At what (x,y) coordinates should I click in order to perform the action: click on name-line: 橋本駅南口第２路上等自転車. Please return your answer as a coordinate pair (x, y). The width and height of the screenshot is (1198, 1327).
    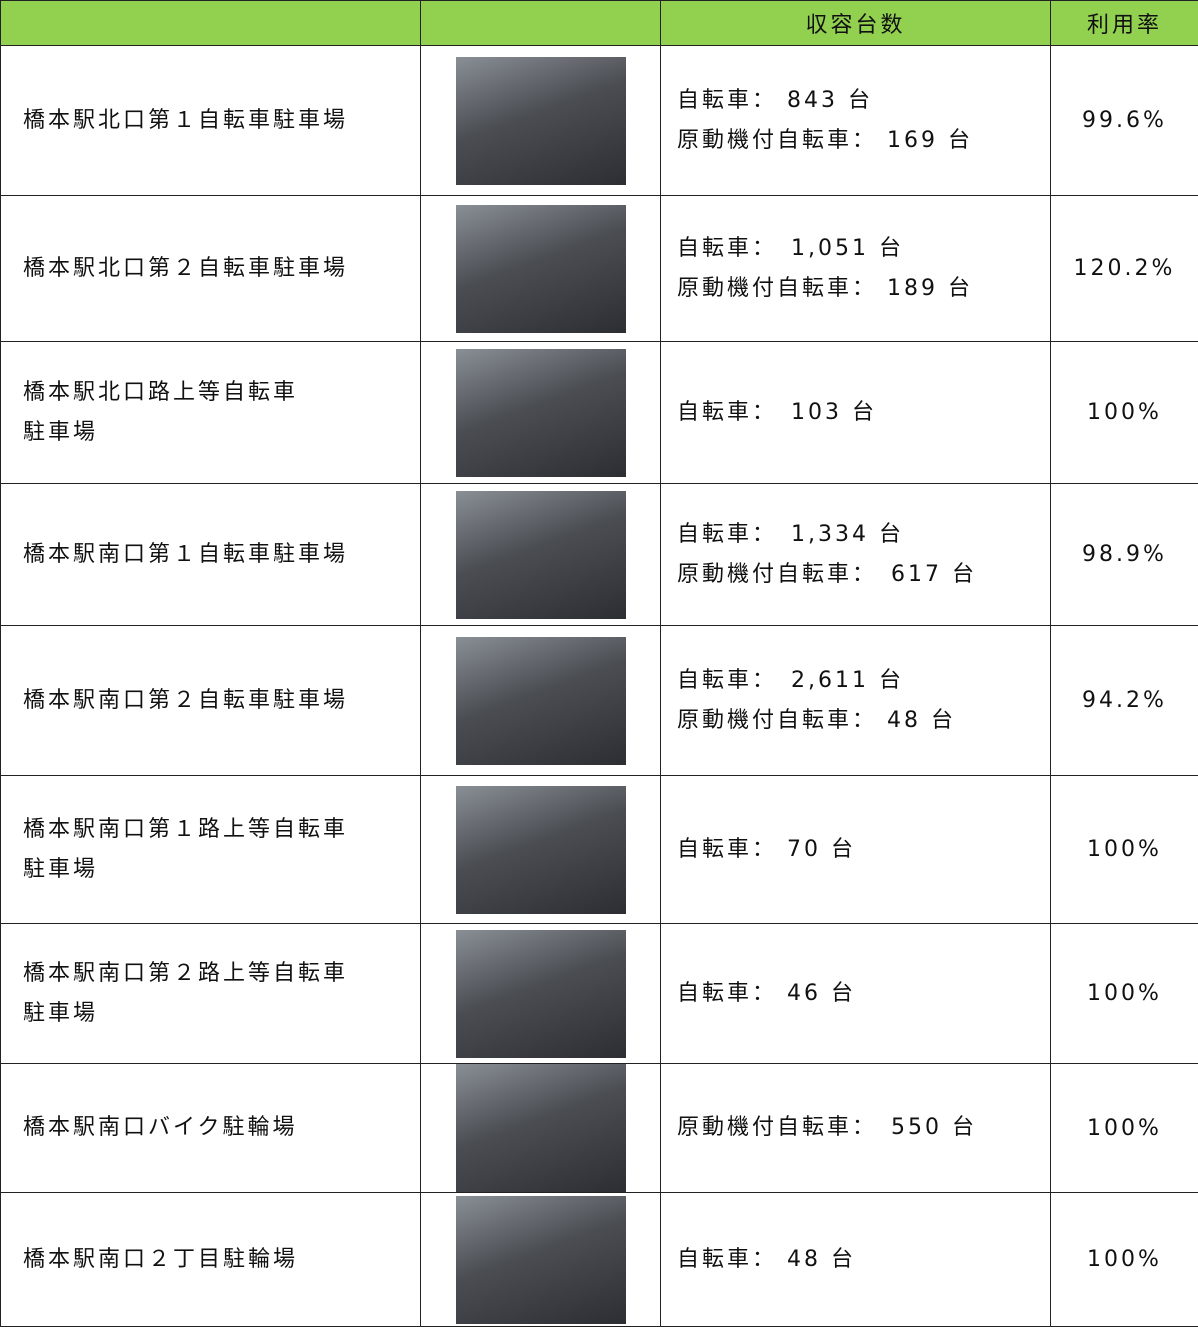
    Looking at the image, I should click on (221, 974).